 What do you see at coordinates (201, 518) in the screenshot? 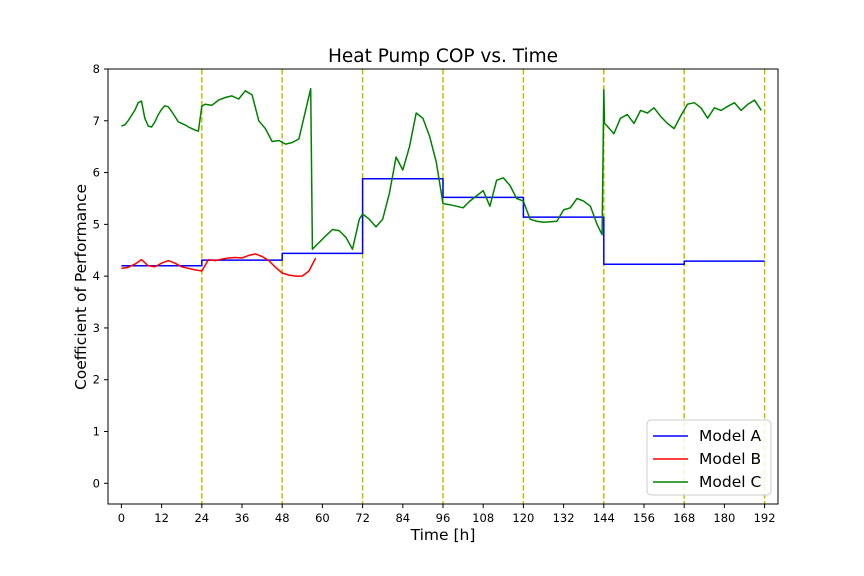
I see `x-tick-label: 24` at bounding box center [201, 518].